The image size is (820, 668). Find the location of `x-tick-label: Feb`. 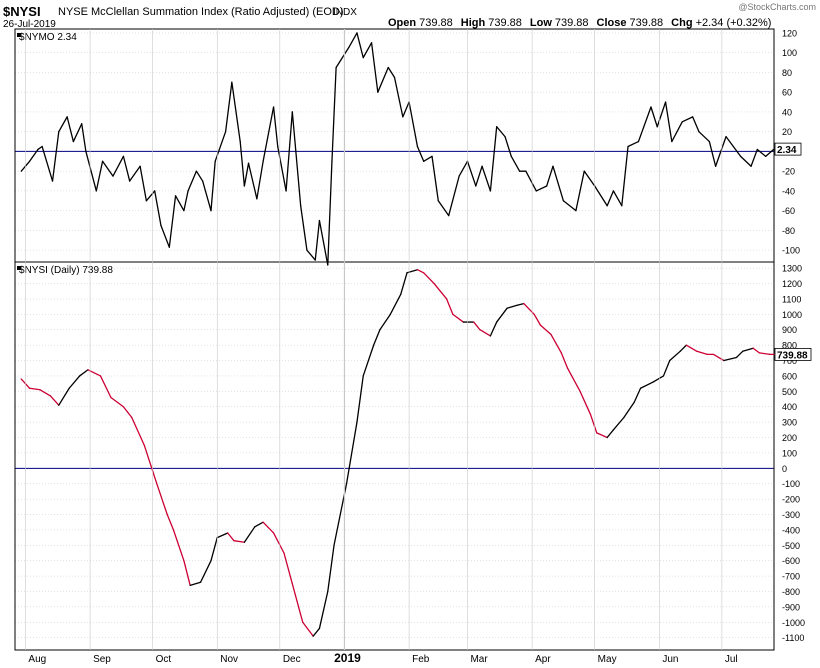

x-tick-label: Feb is located at coordinates (421, 659).